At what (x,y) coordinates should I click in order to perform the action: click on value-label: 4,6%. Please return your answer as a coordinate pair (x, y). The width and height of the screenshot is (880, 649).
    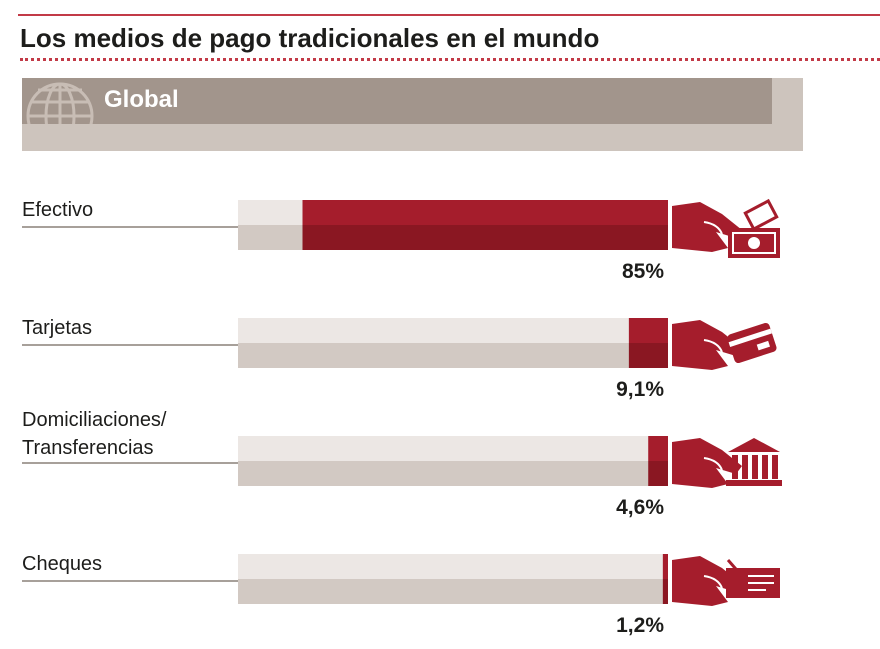
    Looking at the image, I should click on (640, 507).